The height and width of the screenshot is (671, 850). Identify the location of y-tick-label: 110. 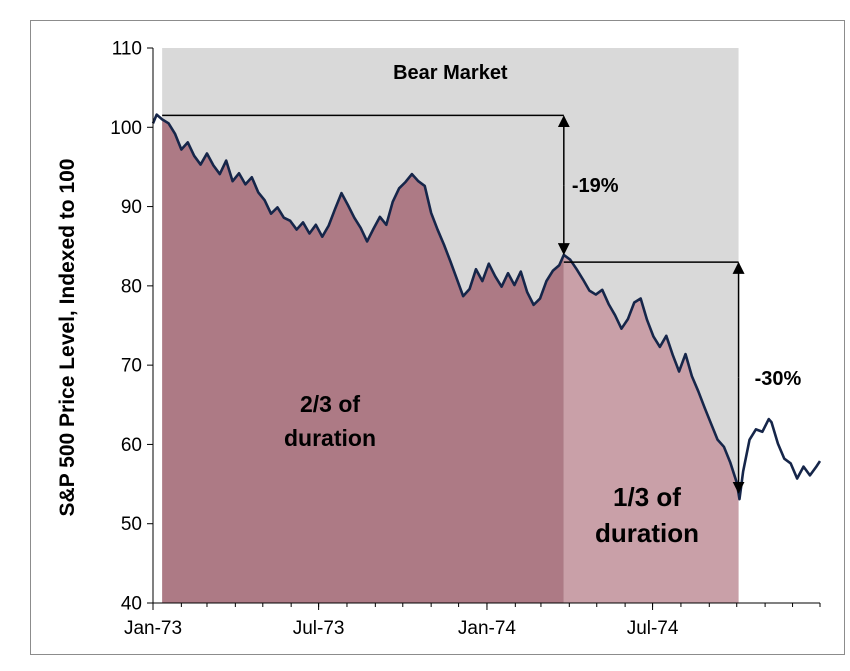
(127, 49).